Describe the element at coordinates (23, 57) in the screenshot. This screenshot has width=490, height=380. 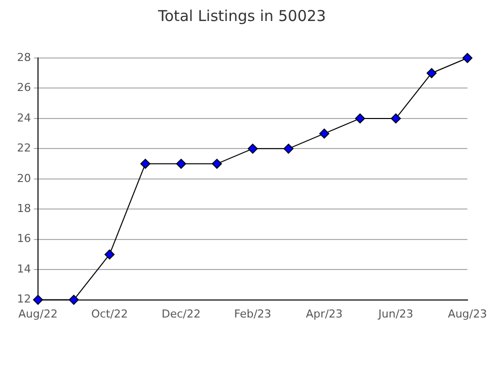
I see `y-tick-label: 28` at that location.